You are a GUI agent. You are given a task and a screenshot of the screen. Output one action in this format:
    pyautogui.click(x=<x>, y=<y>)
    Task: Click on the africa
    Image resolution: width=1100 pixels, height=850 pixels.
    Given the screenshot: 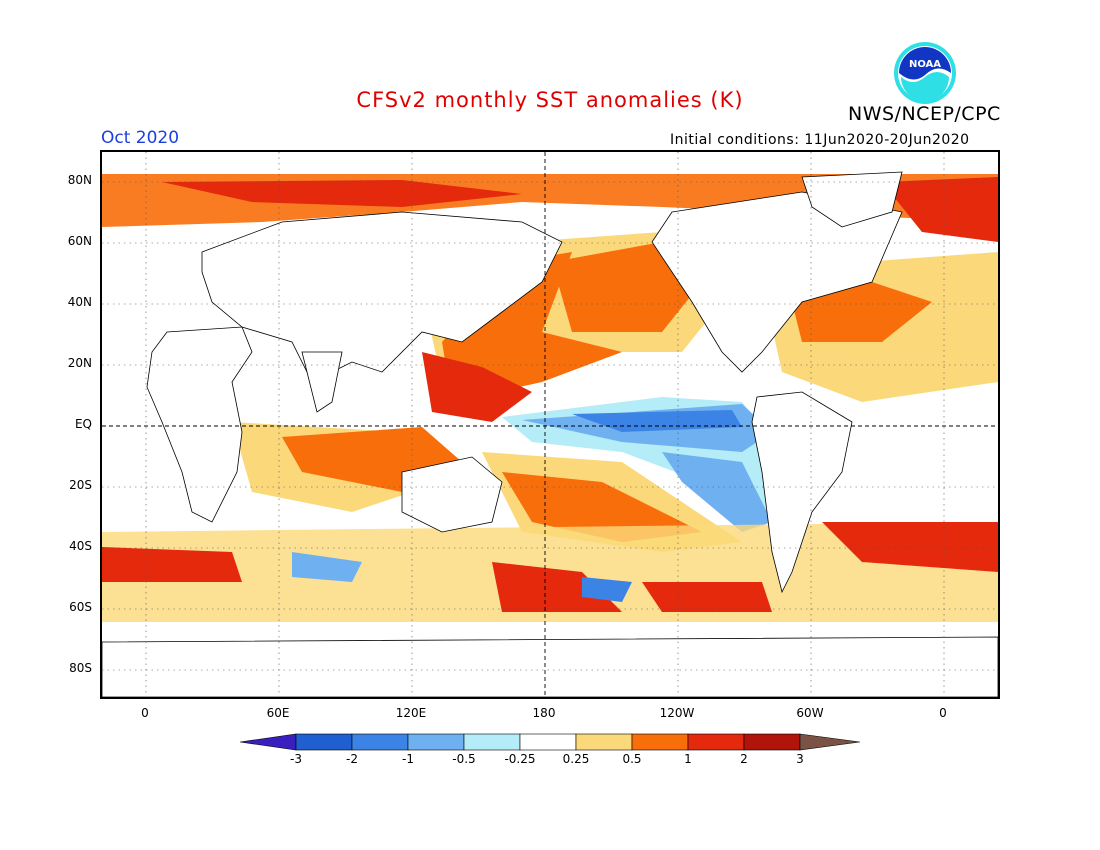 What is the action you would take?
    pyautogui.click(x=199, y=424)
    